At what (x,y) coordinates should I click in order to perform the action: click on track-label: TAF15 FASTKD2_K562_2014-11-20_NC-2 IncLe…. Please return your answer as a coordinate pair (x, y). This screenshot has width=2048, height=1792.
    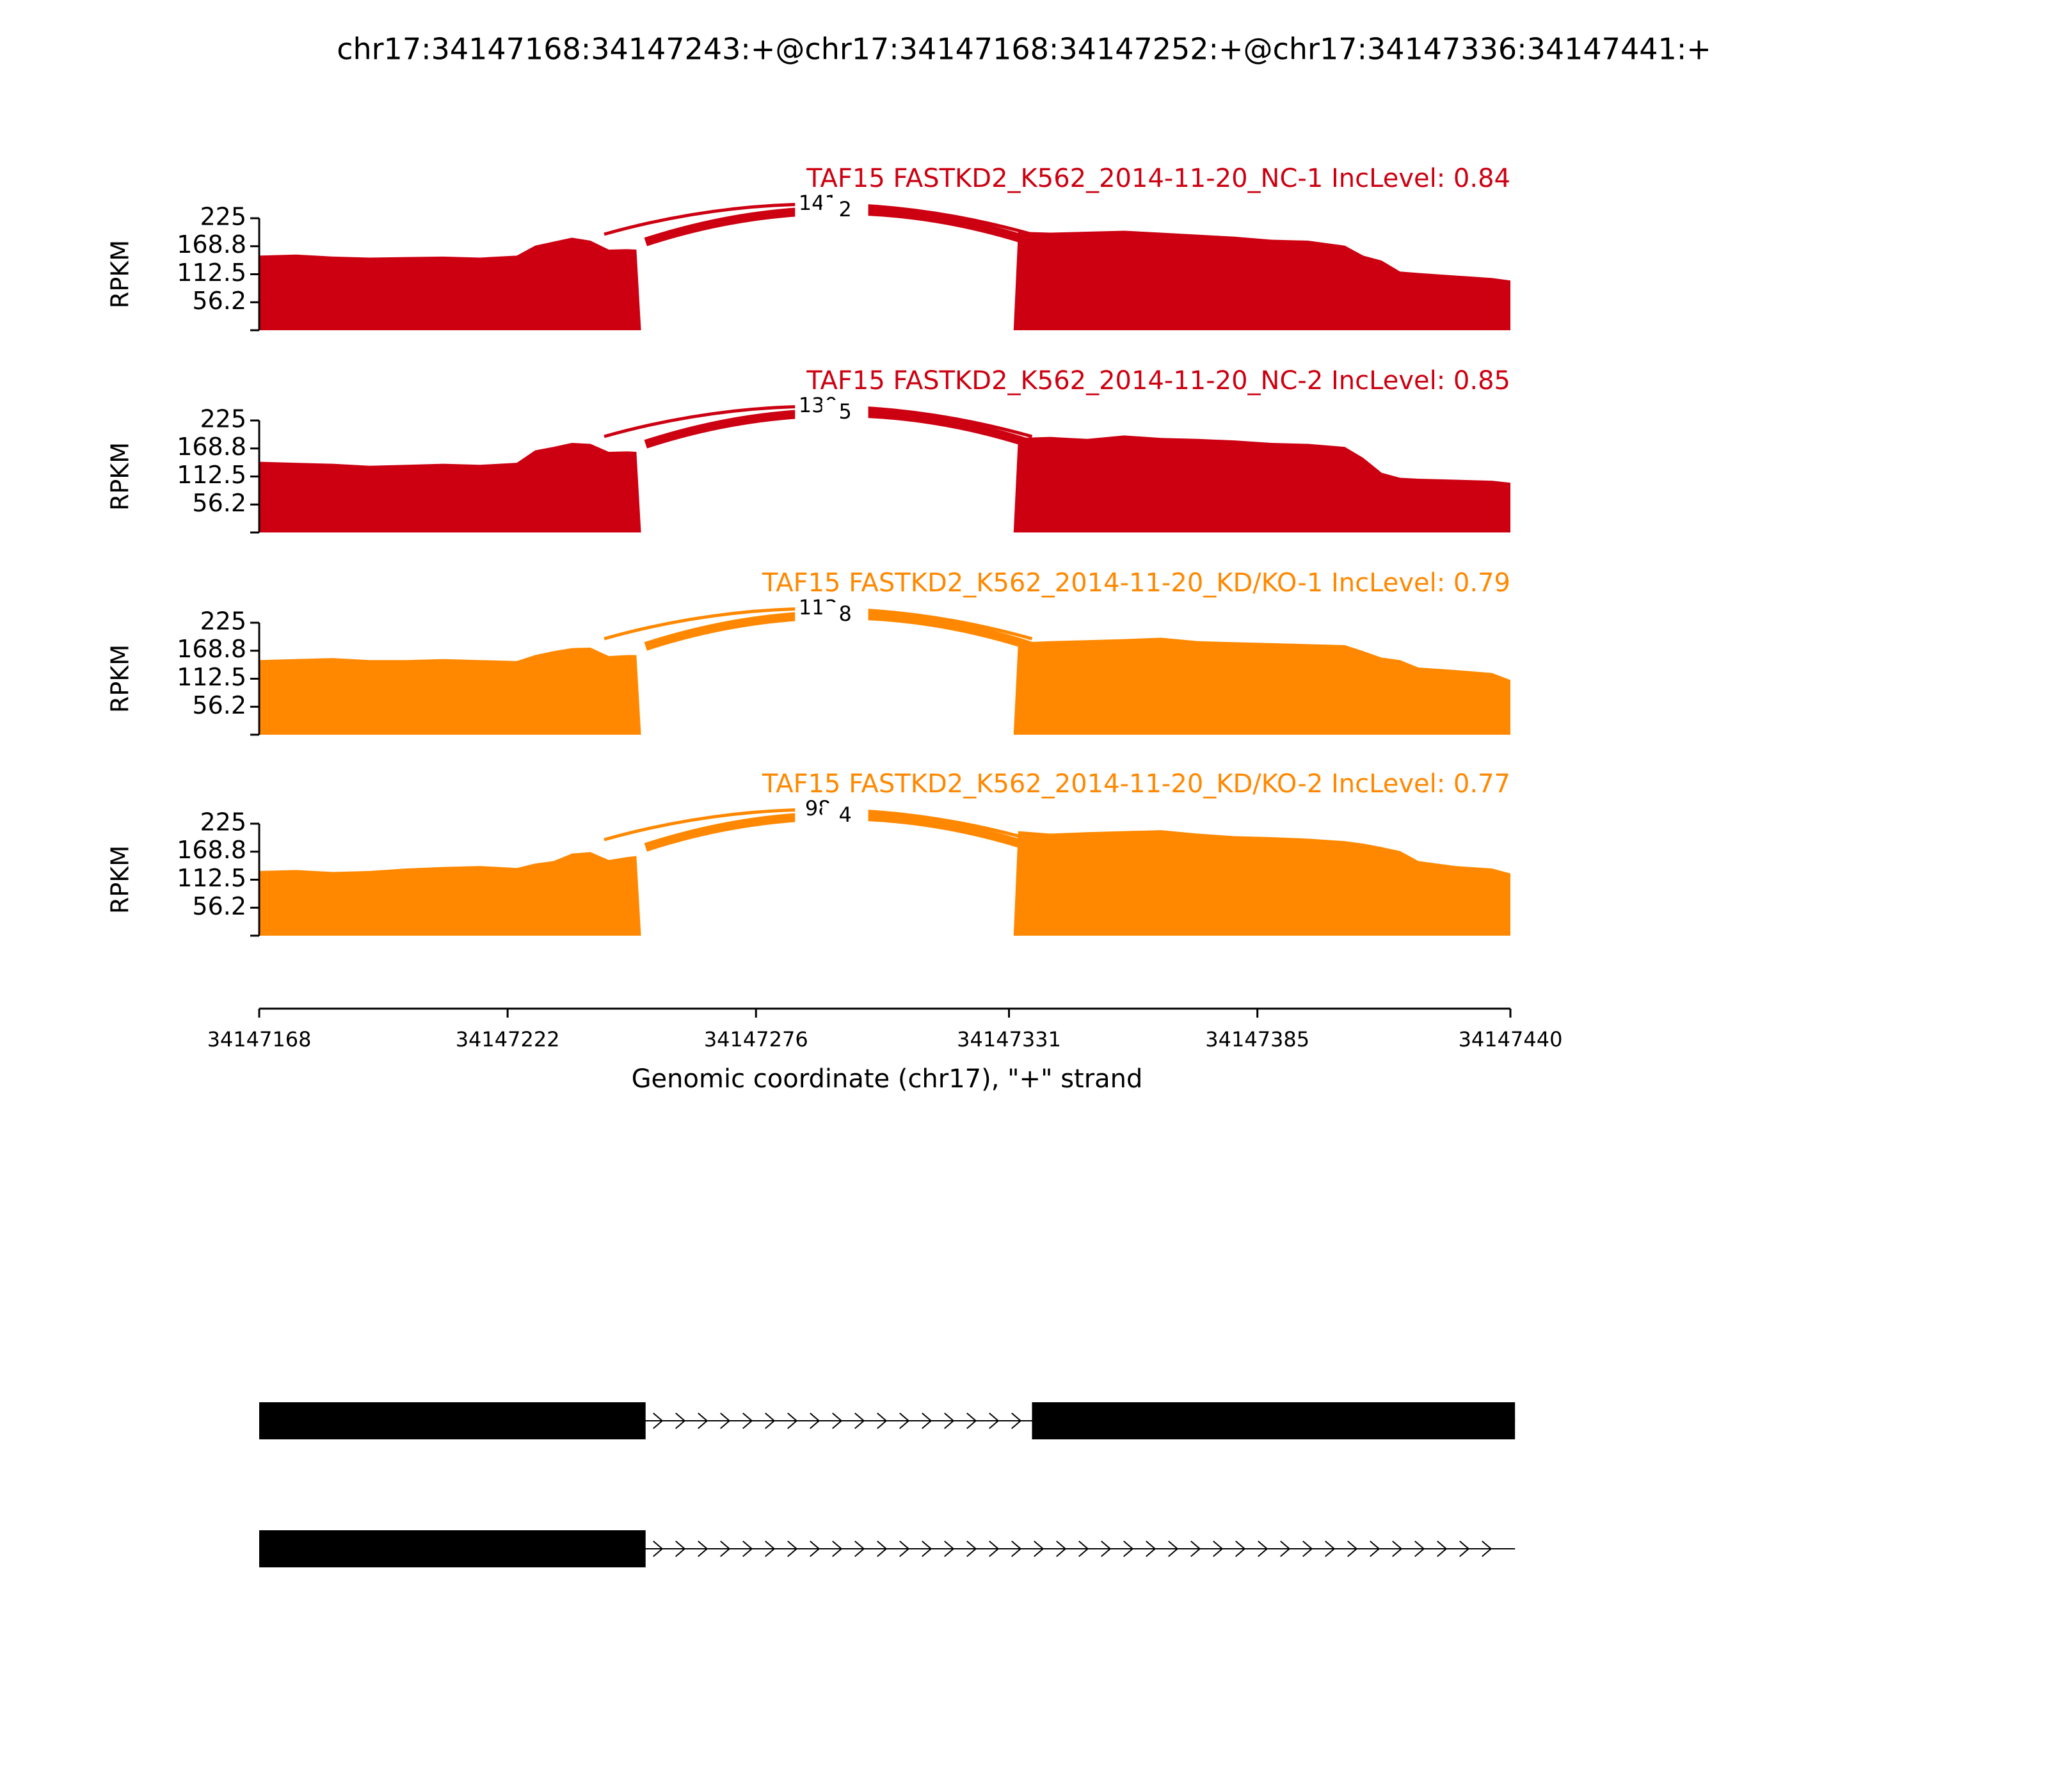
    Looking at the image, I should click on (1158, 381).